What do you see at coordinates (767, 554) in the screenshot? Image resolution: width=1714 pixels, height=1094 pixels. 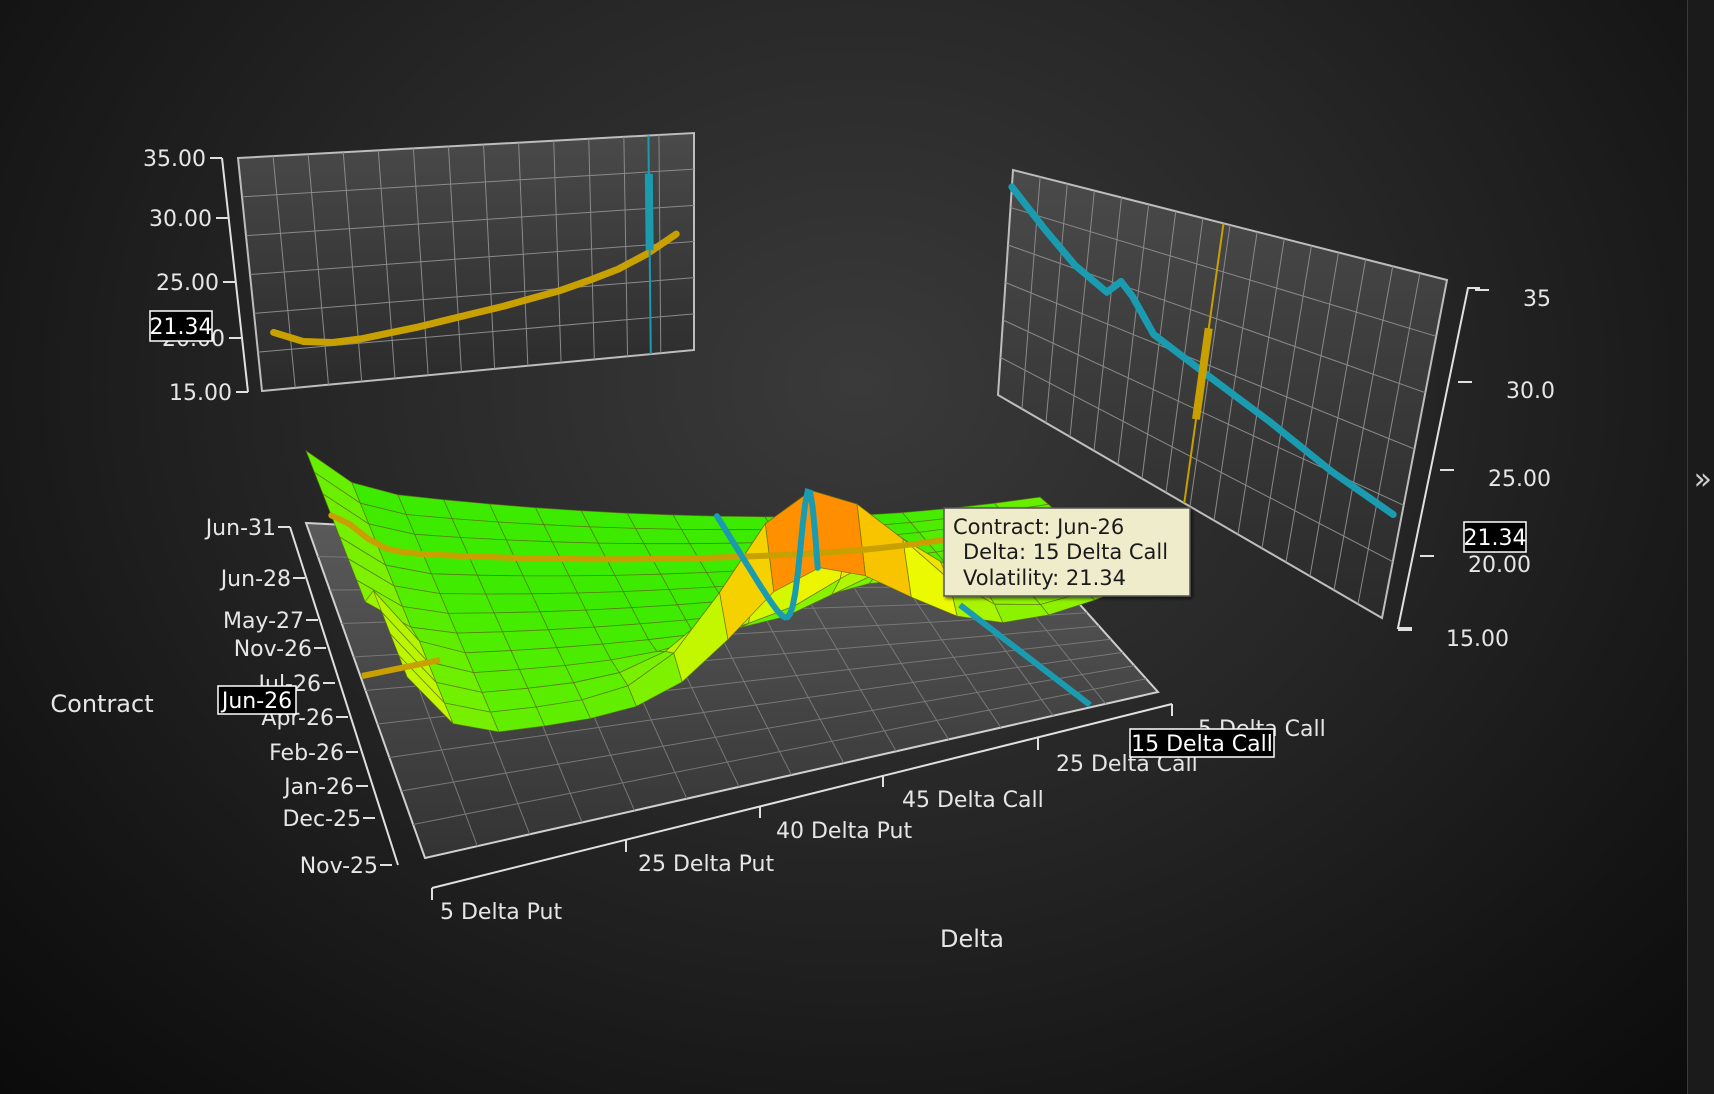 I see `surface-term-slice` at bounding box center [767, 554].